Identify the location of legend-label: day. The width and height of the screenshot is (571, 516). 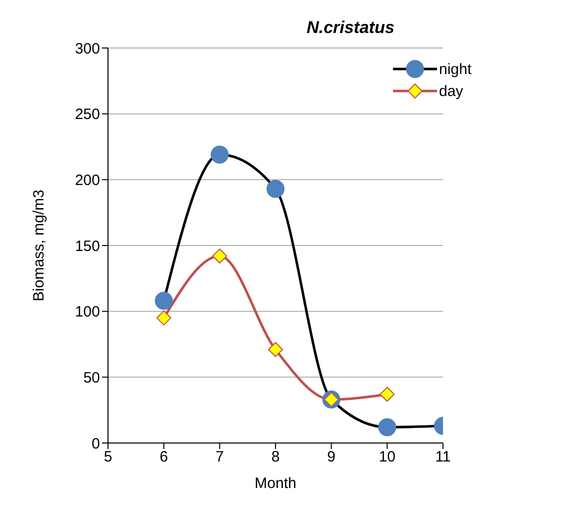
(451, 91).